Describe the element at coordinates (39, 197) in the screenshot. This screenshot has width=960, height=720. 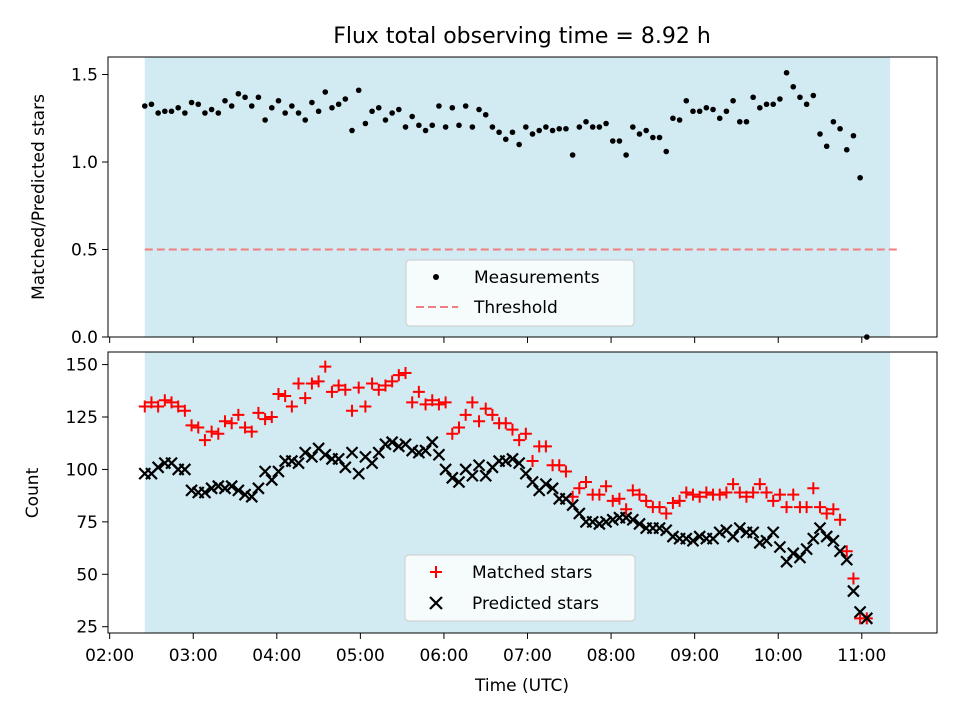
I see `top-y-axis-label: Matched/Predicted stars` at that location.